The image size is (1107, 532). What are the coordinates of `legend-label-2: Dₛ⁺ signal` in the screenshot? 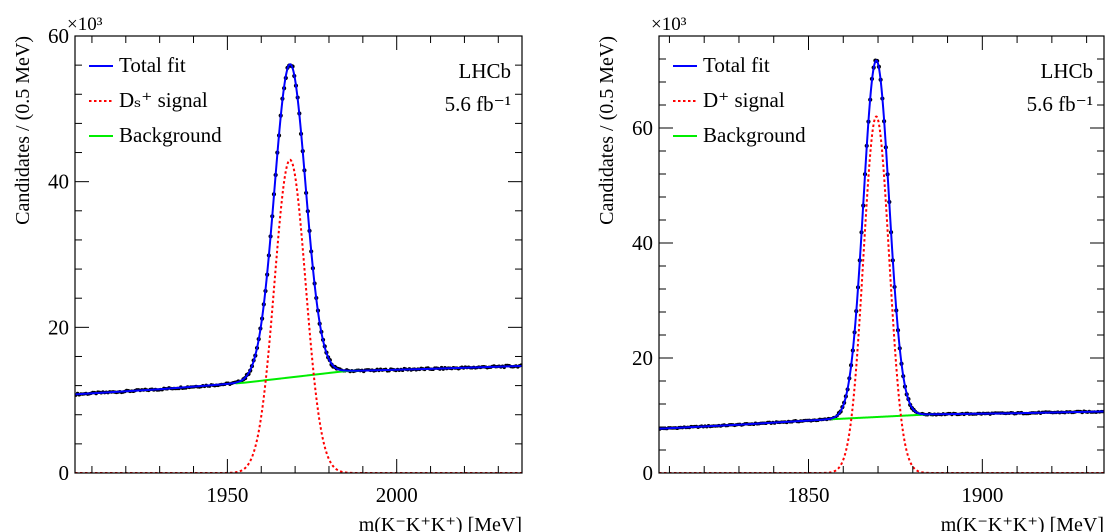 It's located at (163, 100).